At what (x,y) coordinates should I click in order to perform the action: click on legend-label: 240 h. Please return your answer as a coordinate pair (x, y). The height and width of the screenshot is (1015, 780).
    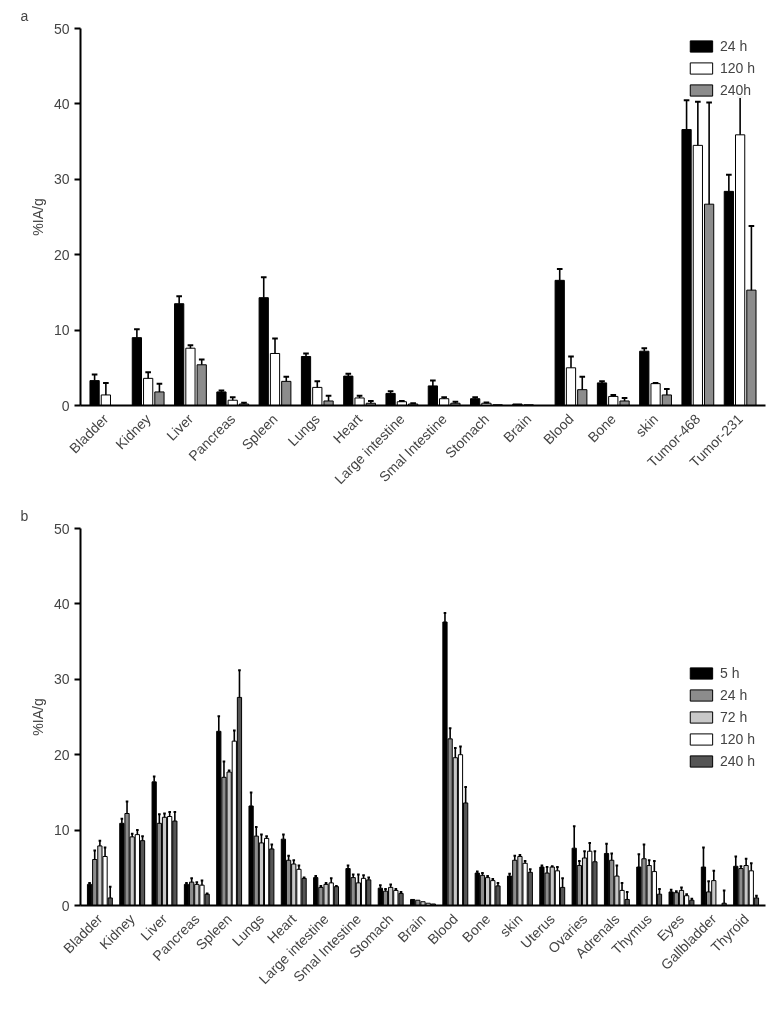
    Looking at the image, I should click on (737, 760).